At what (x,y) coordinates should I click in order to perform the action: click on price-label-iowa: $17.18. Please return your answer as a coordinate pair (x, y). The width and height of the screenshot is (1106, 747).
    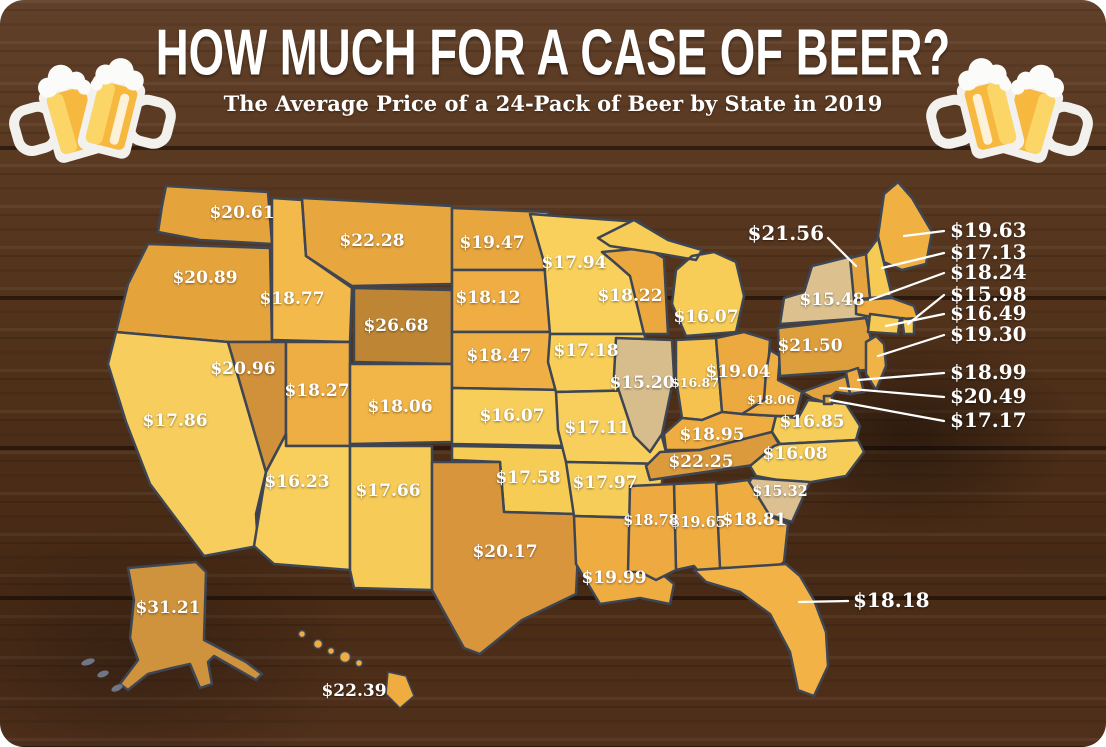
    Looking at the image, I should click on (585, 351).